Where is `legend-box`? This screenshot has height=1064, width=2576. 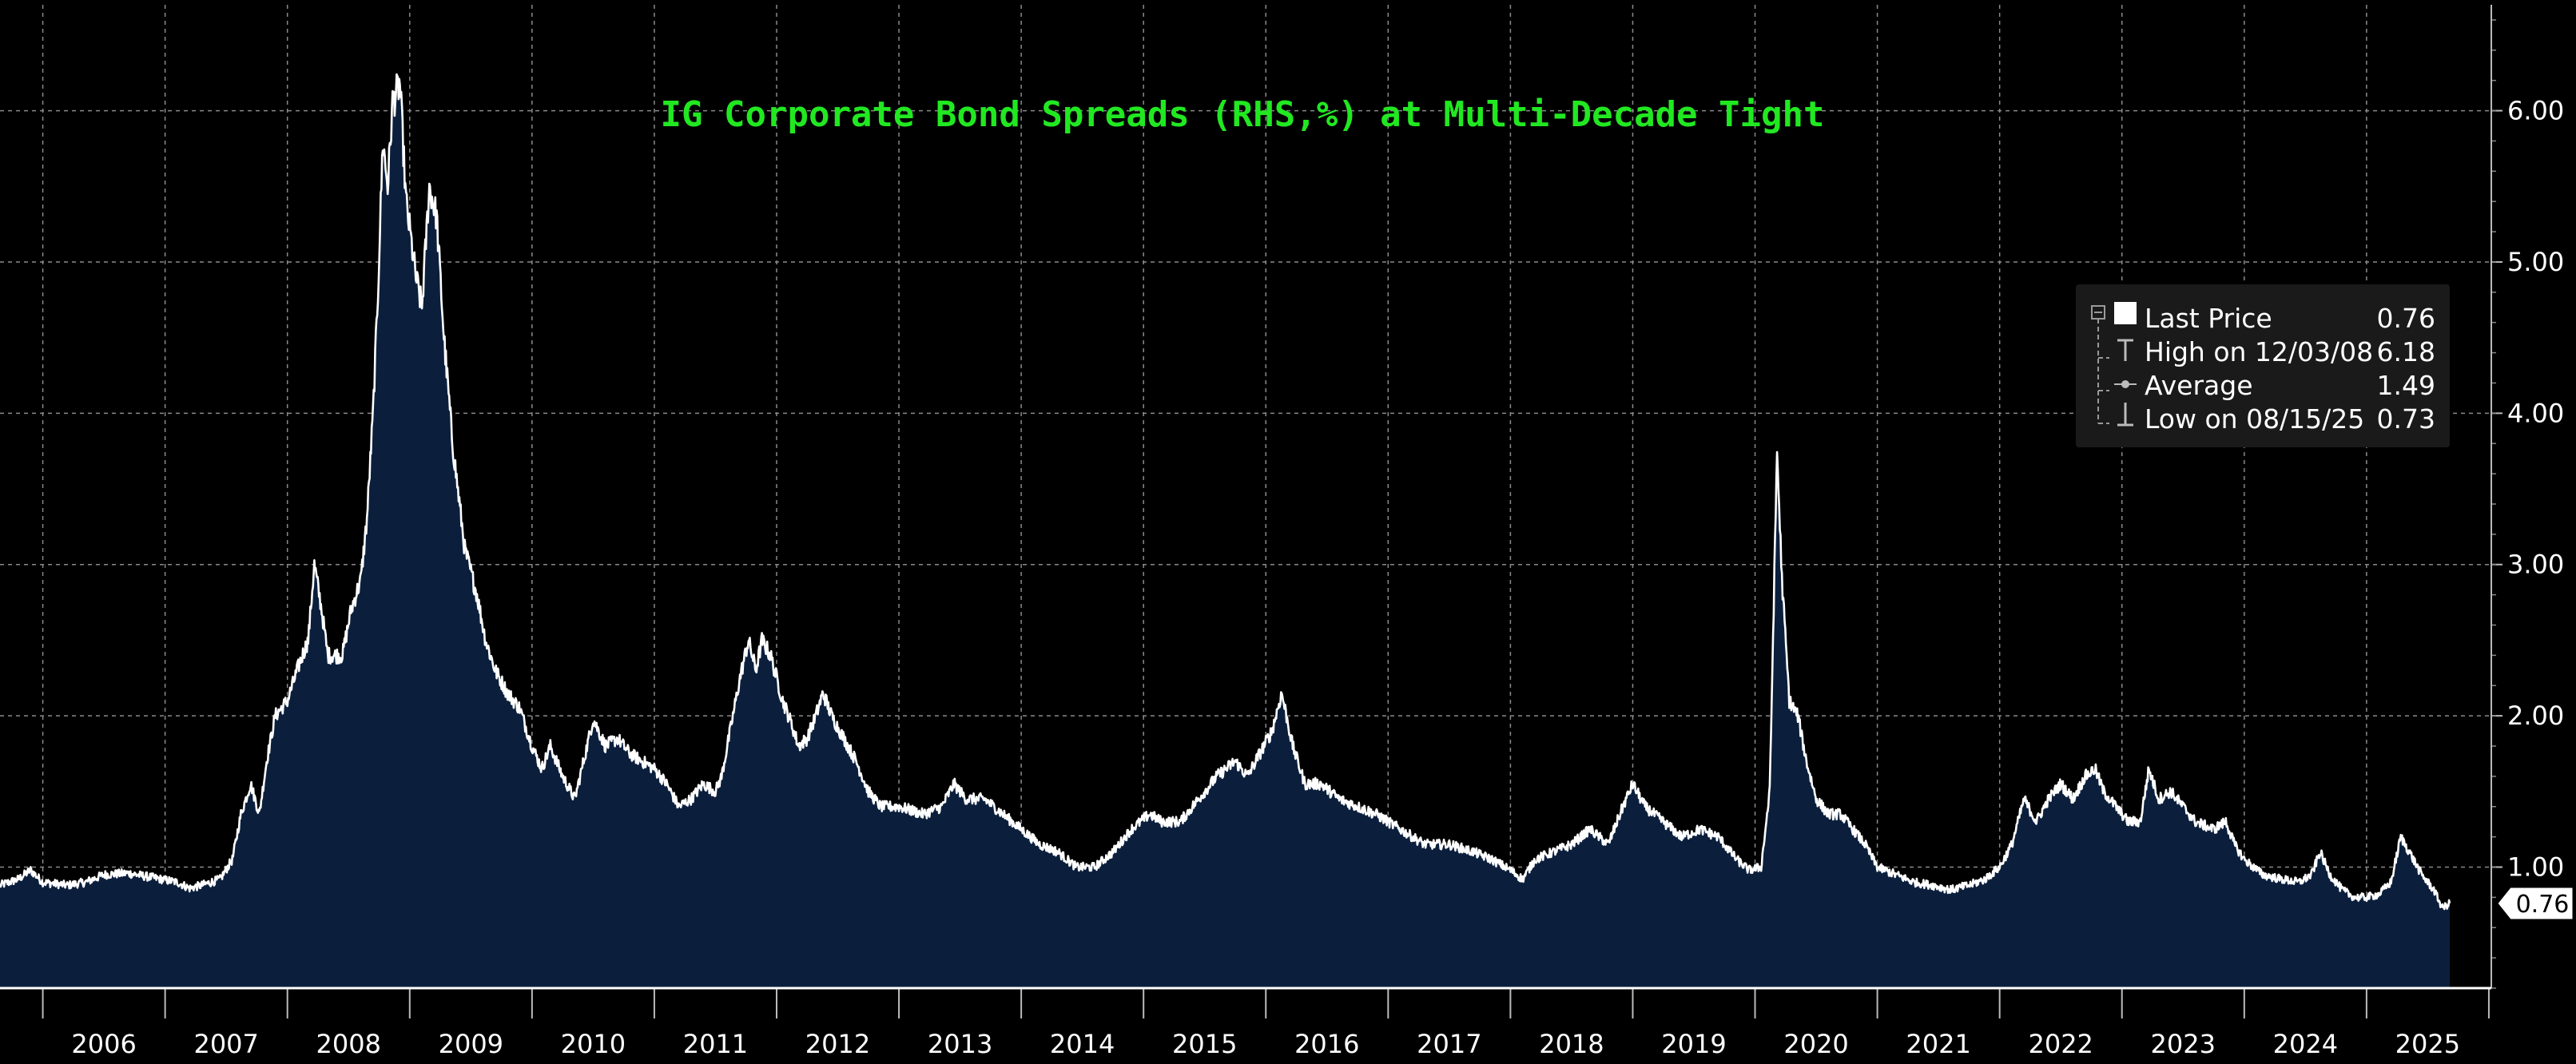 legend-box is located at coordinates (2263, 365).